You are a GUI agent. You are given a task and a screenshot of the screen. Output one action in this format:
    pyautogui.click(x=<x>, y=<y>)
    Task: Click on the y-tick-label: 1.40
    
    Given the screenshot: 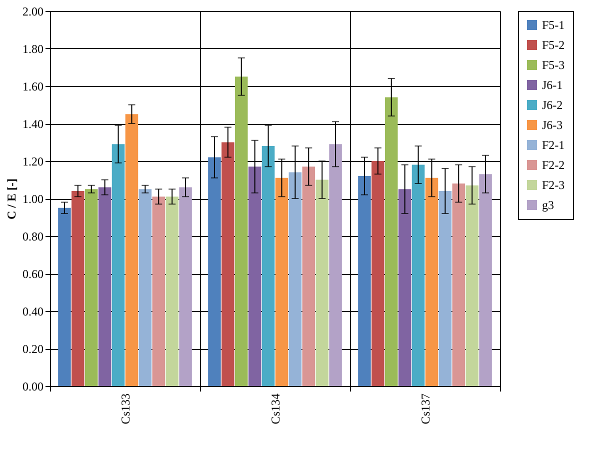 What is the action you would take?
    pyautogui.click(x=33, y=124)
    